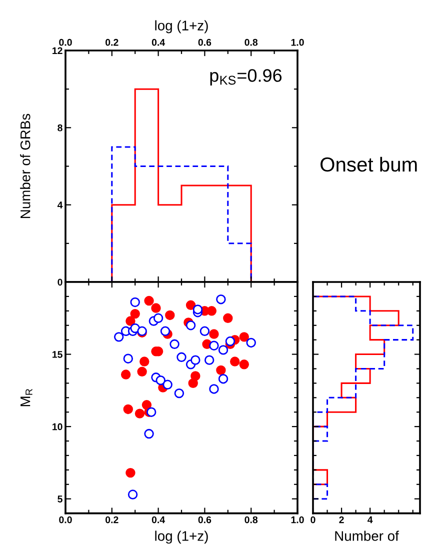  Describe the element at coordinates (368, 164) in the screenshot. I see `text: Onset bum` at that location.